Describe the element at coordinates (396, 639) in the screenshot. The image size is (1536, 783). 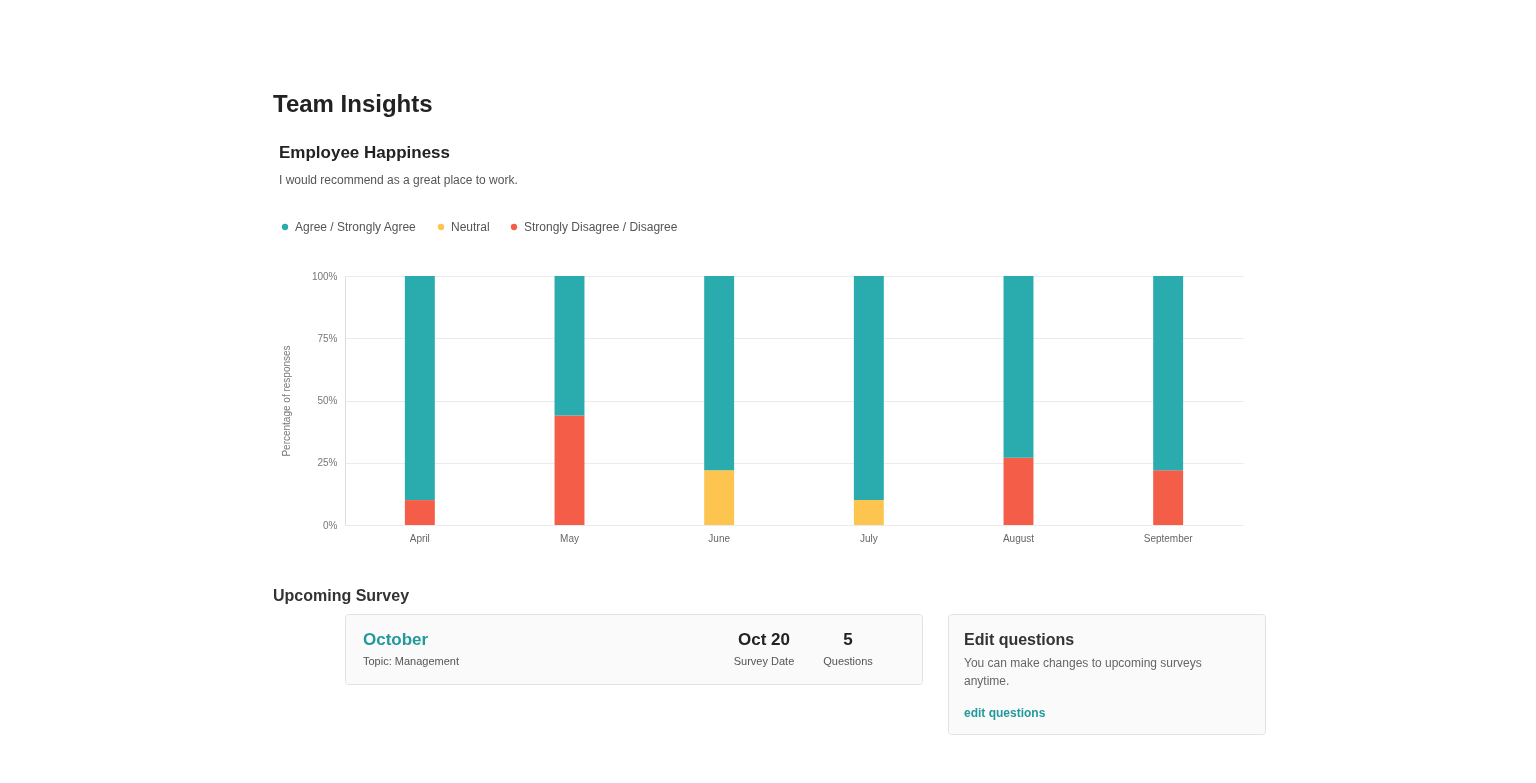
I see `text: October` at that location.